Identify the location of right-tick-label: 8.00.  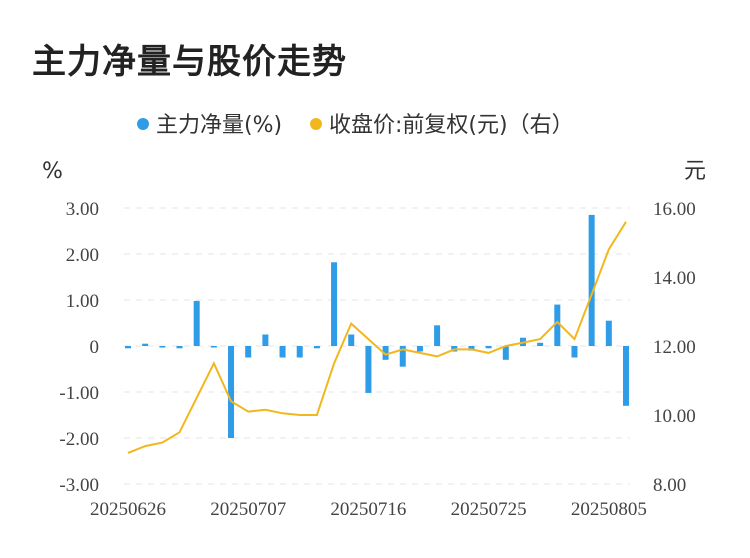
(669, 485).